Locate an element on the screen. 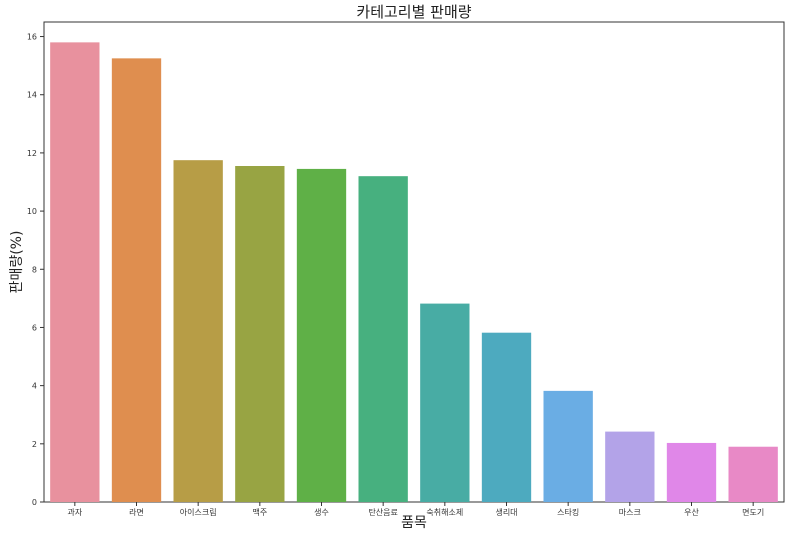 This screenshot has height=553, width=797. y-tick-label: 8 is located at coordinates (34, 269).